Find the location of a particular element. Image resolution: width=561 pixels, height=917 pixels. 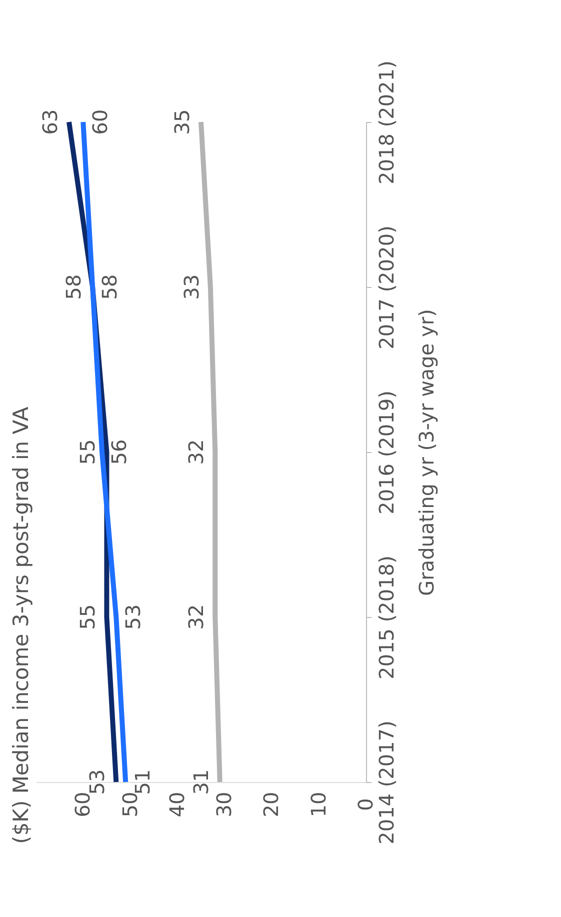

data-label: 33 is located at coordinates (191, 287).